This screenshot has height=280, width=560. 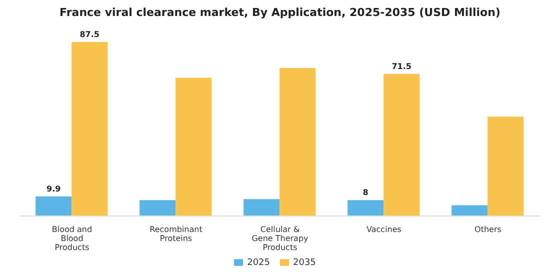 I want to click on chart-title: France viral clearance market, By Application, 2025-2035 (USD Million), so click(x=280, y=13).